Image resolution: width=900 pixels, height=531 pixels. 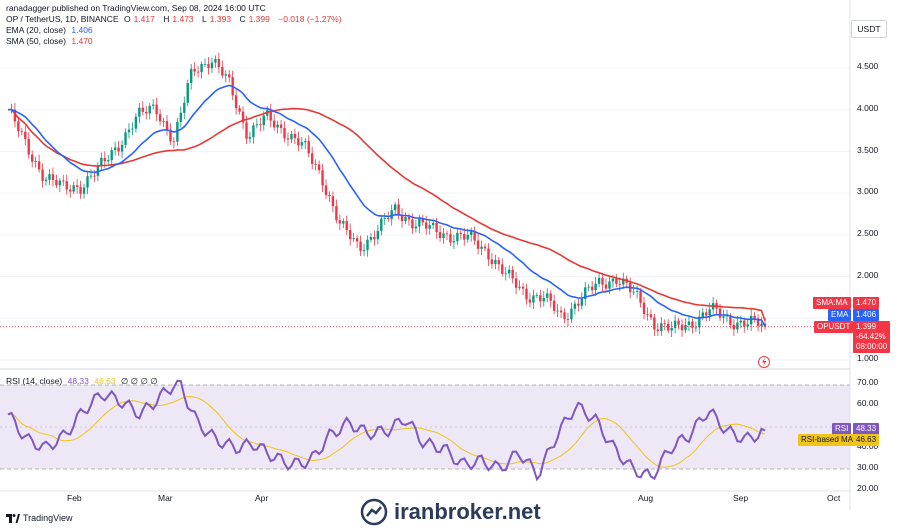 What do you see at coordinates (840, 315) in the screenshot?
I see `ema-badge: EMA` at bounding box center [840, 315].